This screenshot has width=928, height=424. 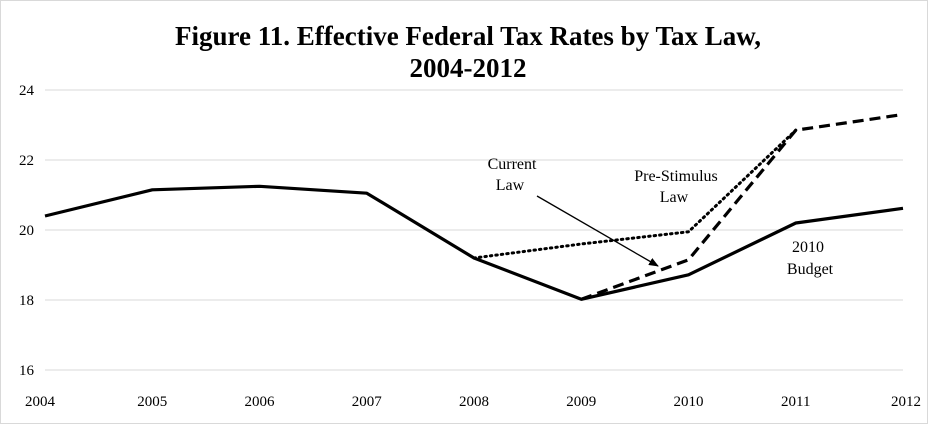 What do you see at coordinates (510, 185) in the screenshot?
I see `current-law-label-line2: Law` at bounding box center [510, 185].